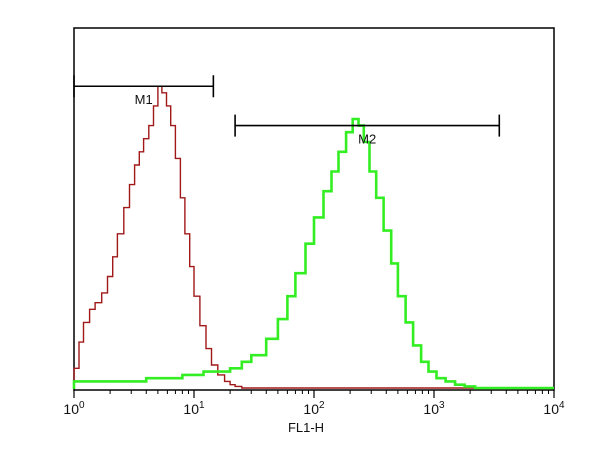 Image resolution: width=600 pixels, height=452 pixels. What do you see at coordinates (144, 99) in the screenshot?
I see `marker-m1-label: M1` at bounding box center [144, 99].